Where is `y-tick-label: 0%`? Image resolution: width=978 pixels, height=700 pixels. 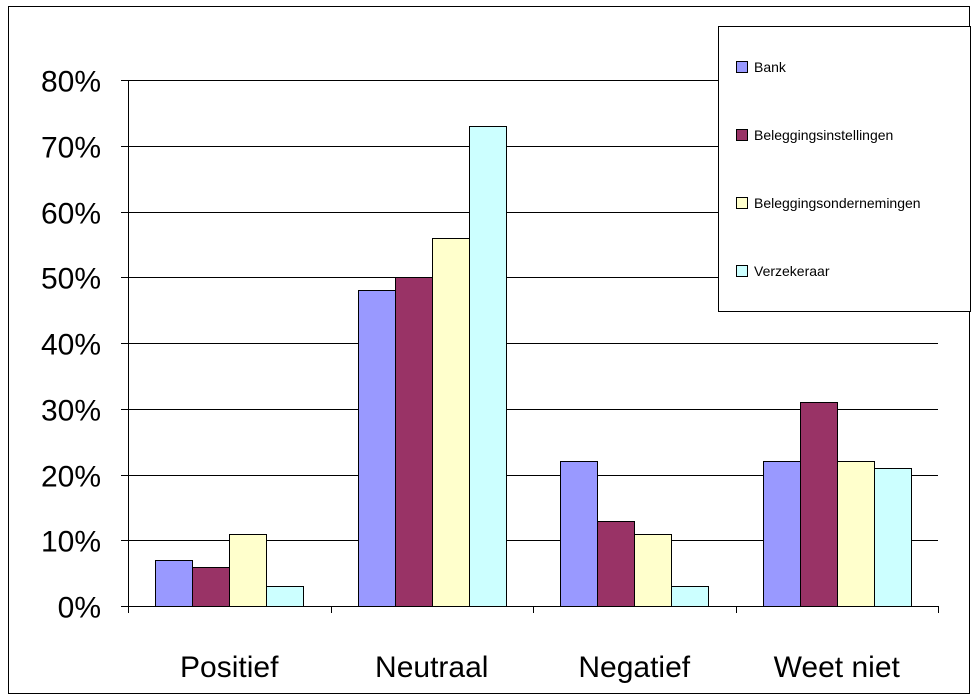 y-tick-label: 0% is located at coordinates (79, 608).